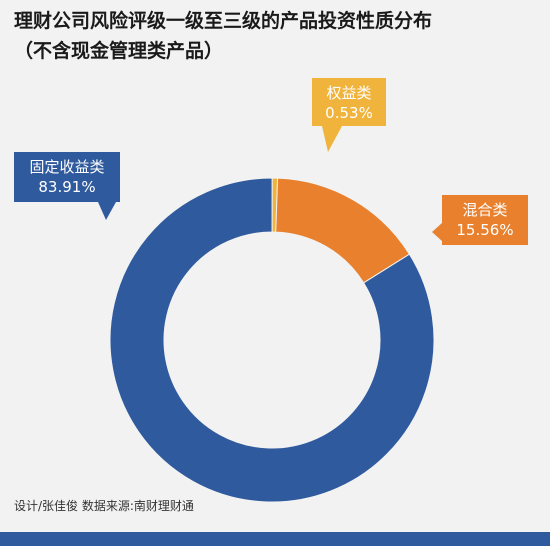  I want to click on chart-title: 理财公司风险评级一级至三级的产品投资性质分布 （不含现金管理类产品）, so click(279, 36).